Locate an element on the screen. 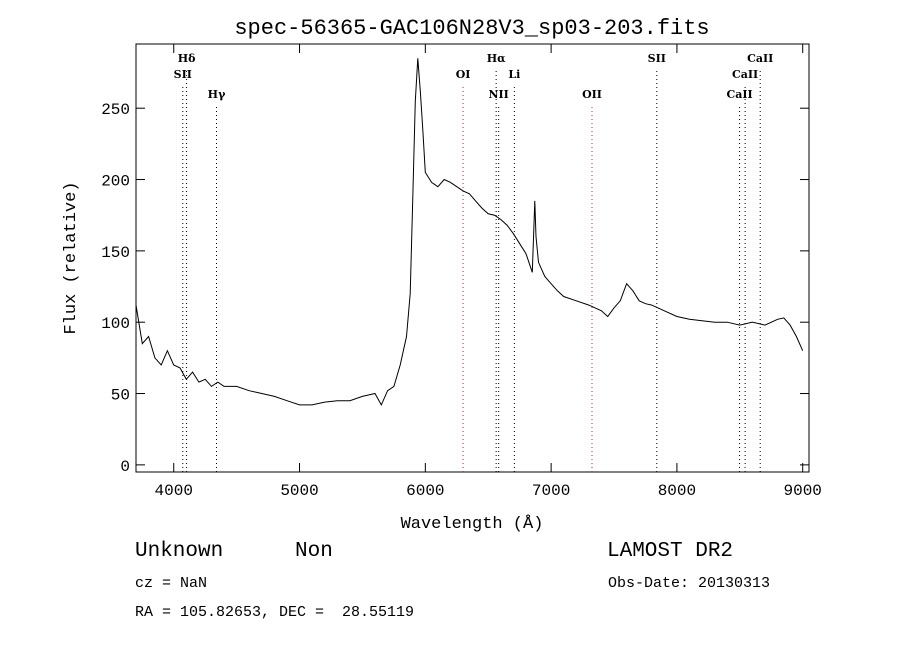  observation-date: Obs-Date: 20130313 is located at coordinates (689, 583).